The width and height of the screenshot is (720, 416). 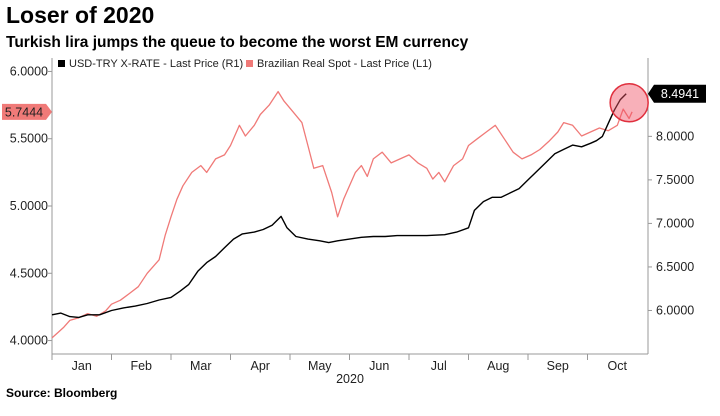 What do you see at coordinates (141, 366) in the screenshot?
I see `x-tick-label: Feb` at bounding box center [141, 366].